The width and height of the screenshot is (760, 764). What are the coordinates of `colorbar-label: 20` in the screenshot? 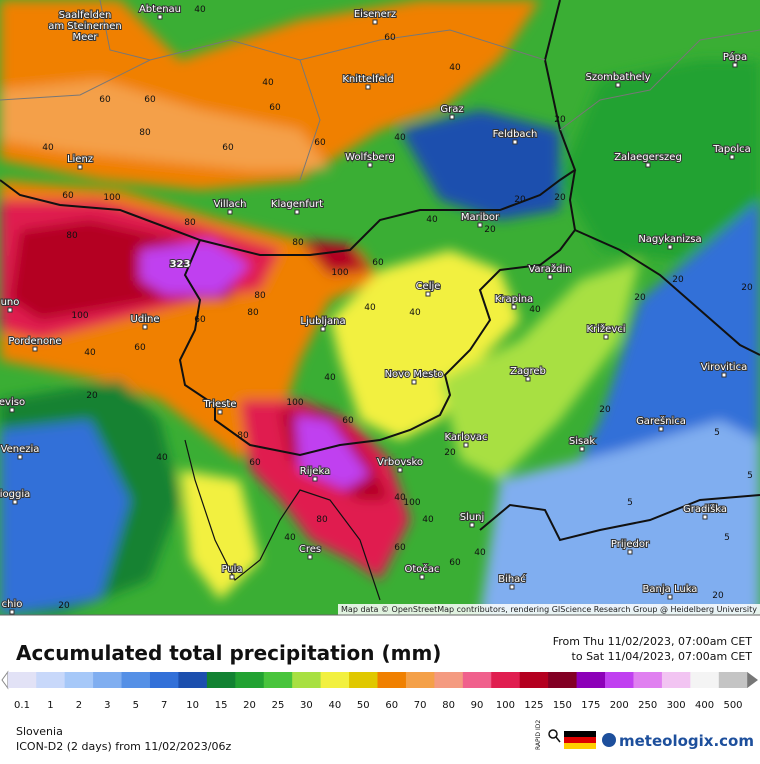 It's located at (249, 705).